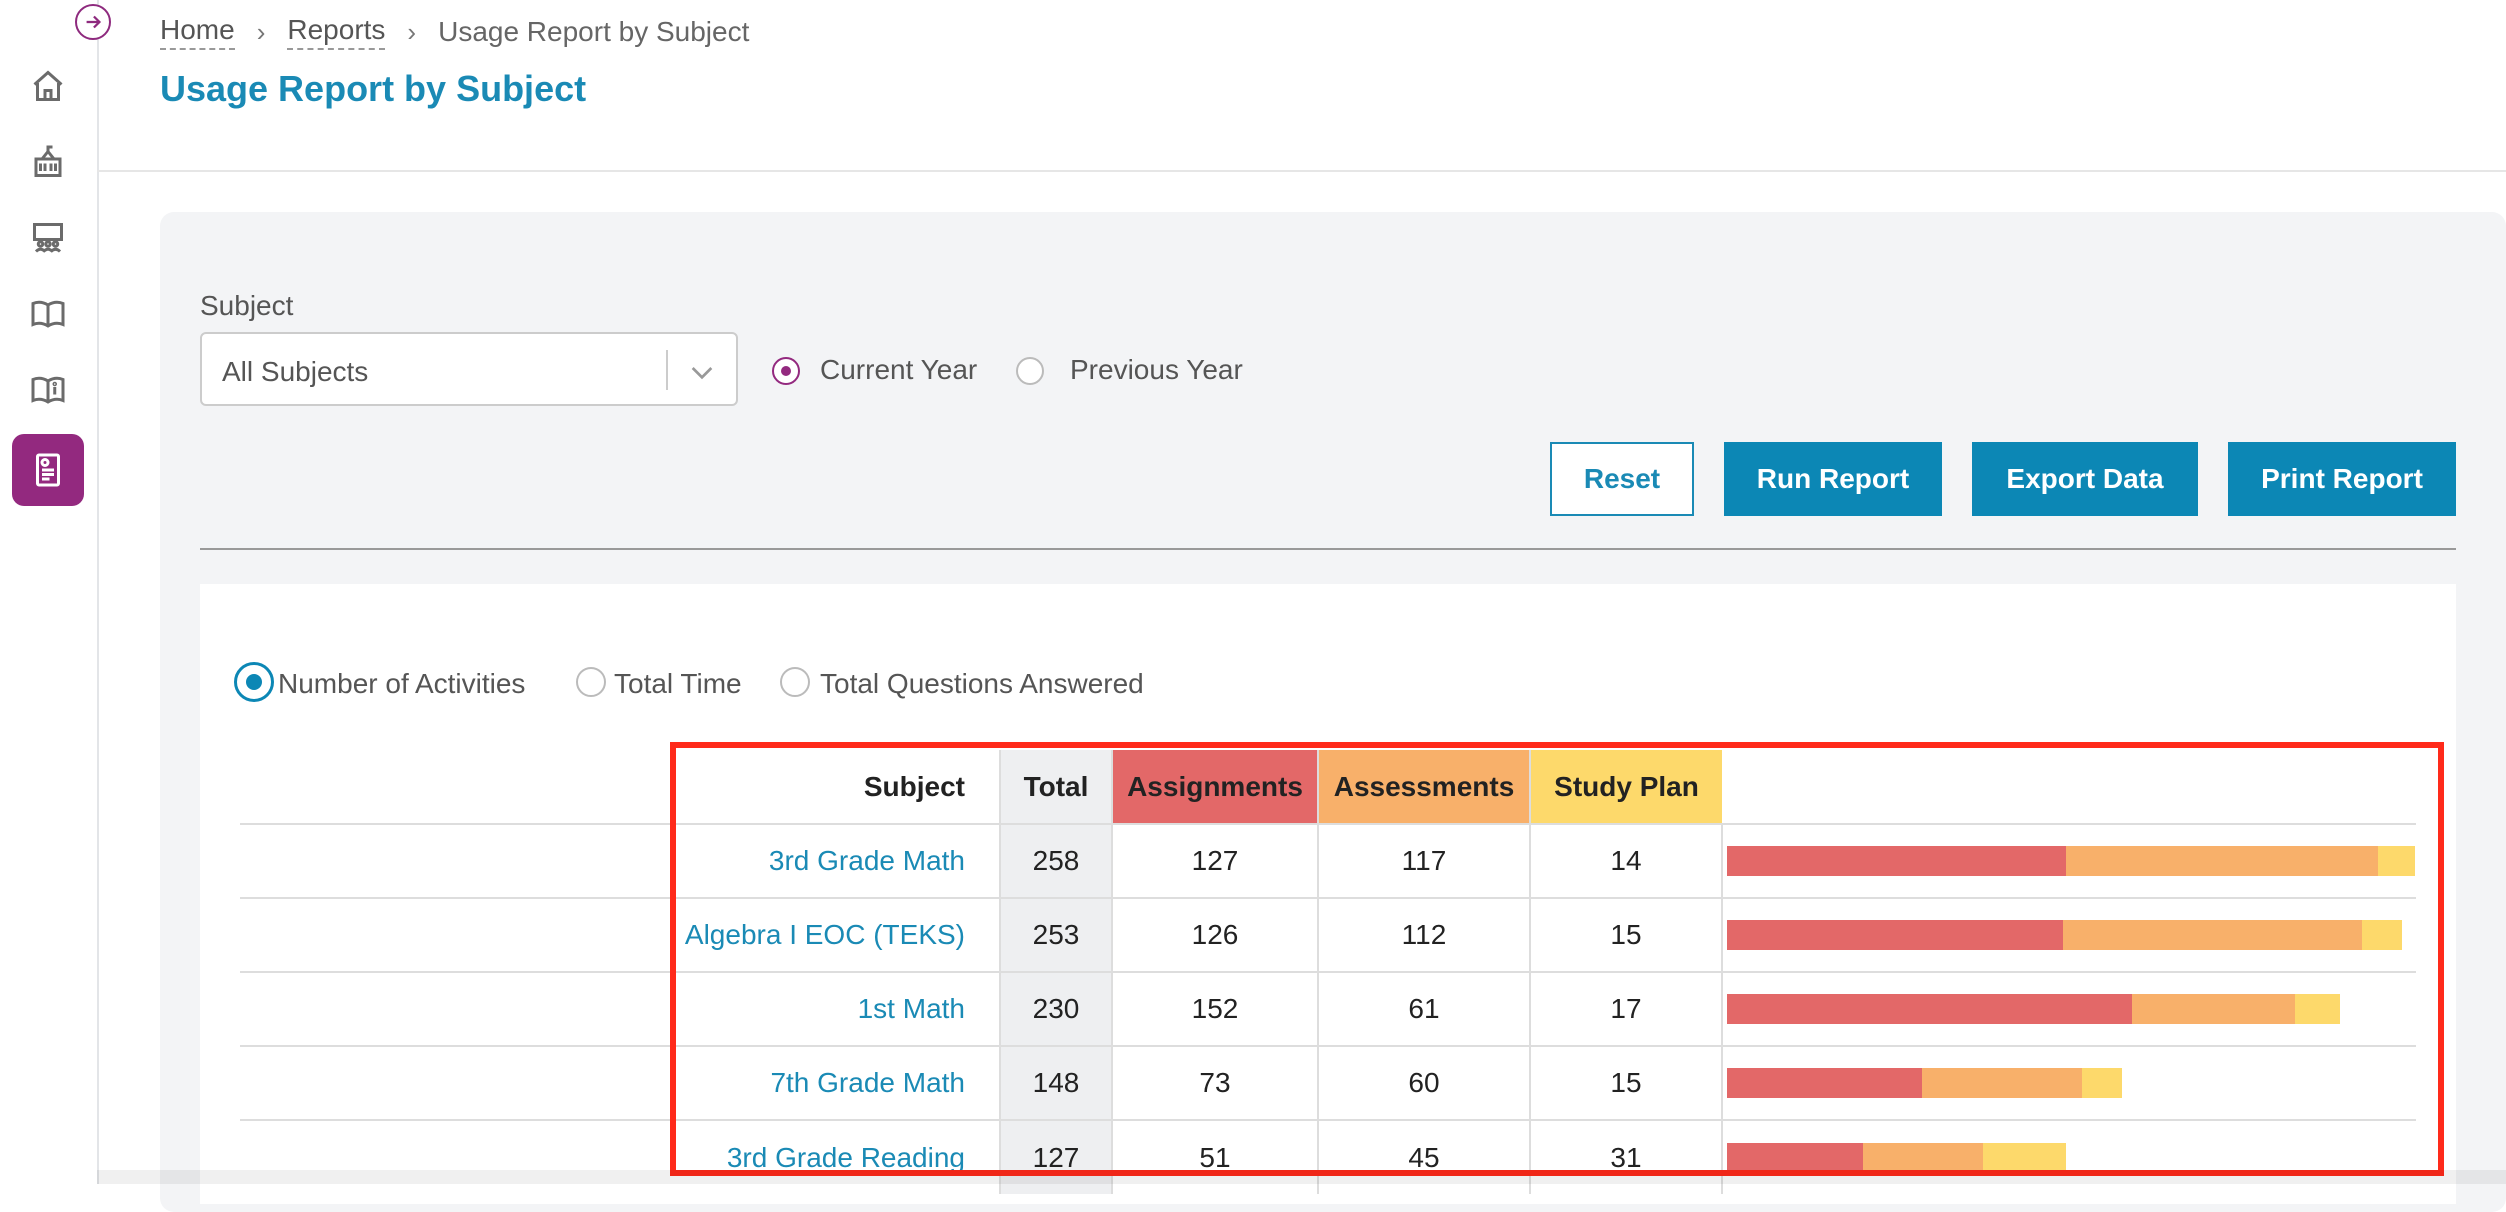 Image resolution: width=2506 pixels, height=1212 pixels. I want to click on metric-time-radio, so click(591, 682).